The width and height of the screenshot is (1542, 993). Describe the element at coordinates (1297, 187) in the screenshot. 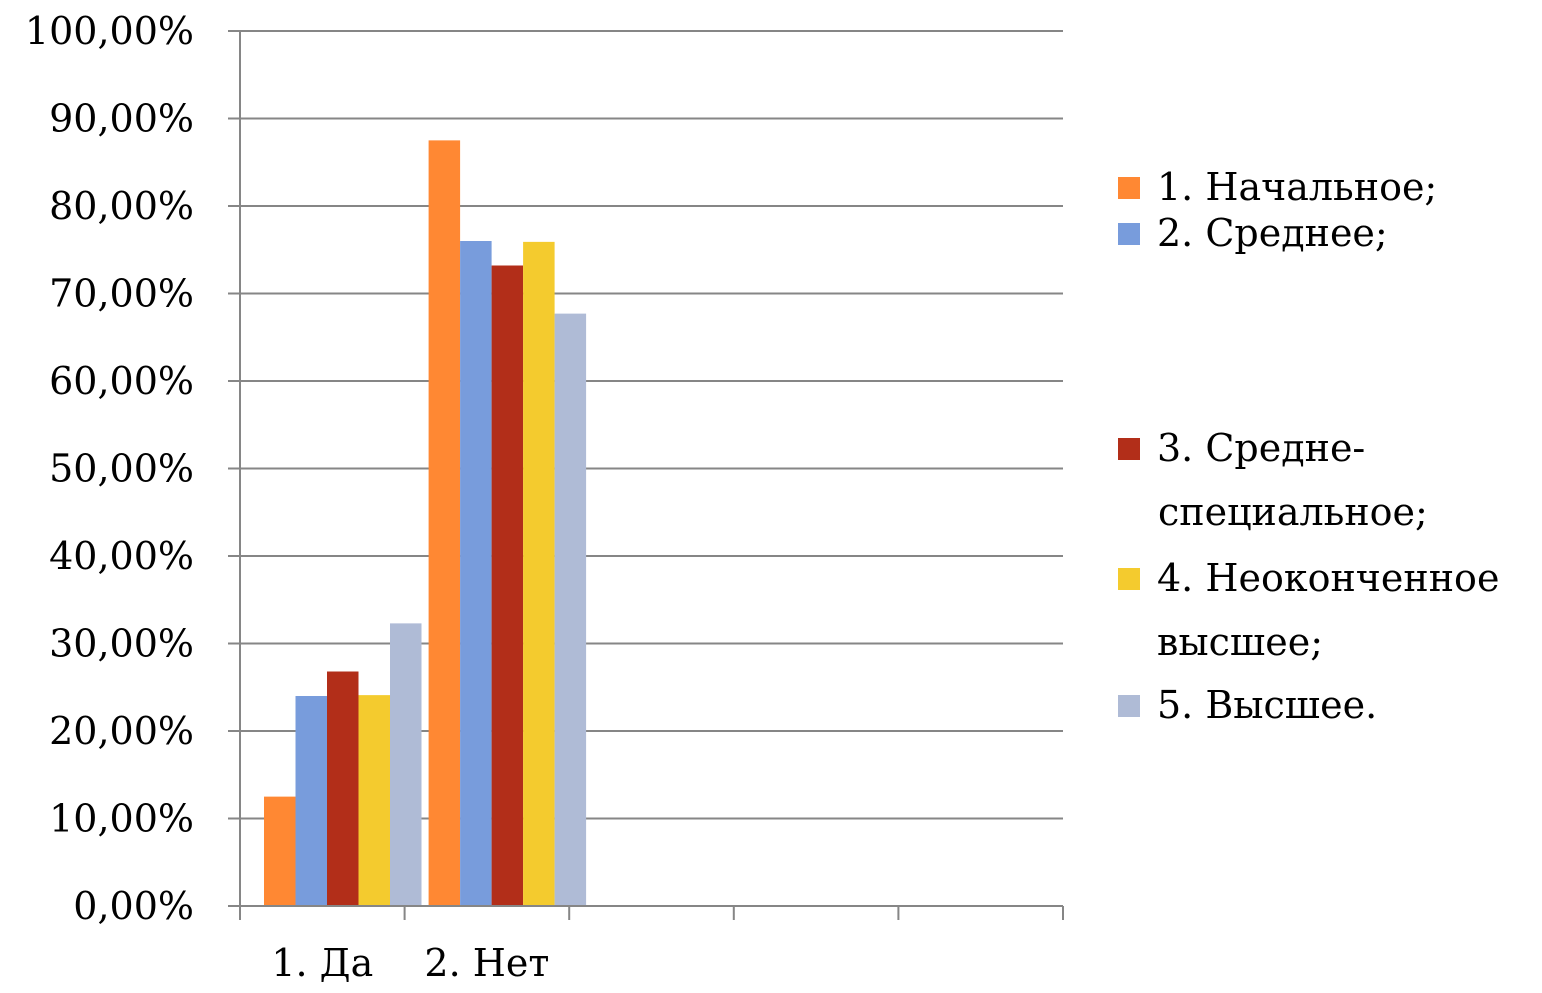

I see `legend-label: 1. Начальное;` at that location.